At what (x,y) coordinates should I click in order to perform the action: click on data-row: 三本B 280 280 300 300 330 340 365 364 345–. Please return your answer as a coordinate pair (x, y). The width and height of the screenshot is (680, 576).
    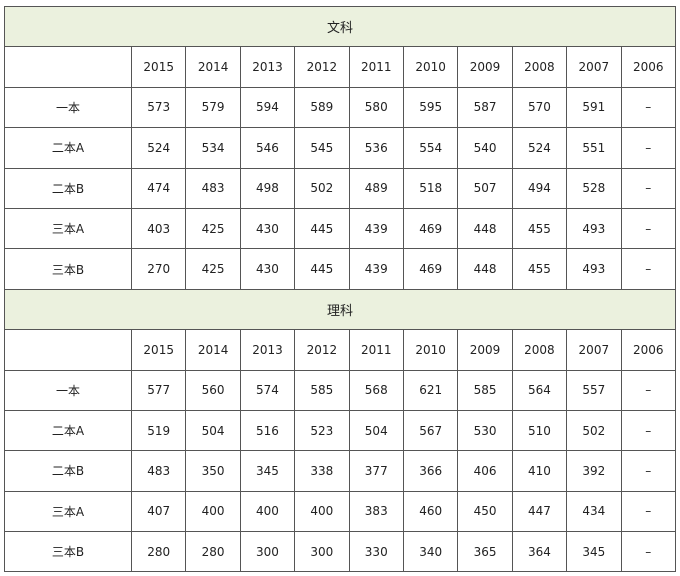
    Looking at the image, I should click on (340, 552).